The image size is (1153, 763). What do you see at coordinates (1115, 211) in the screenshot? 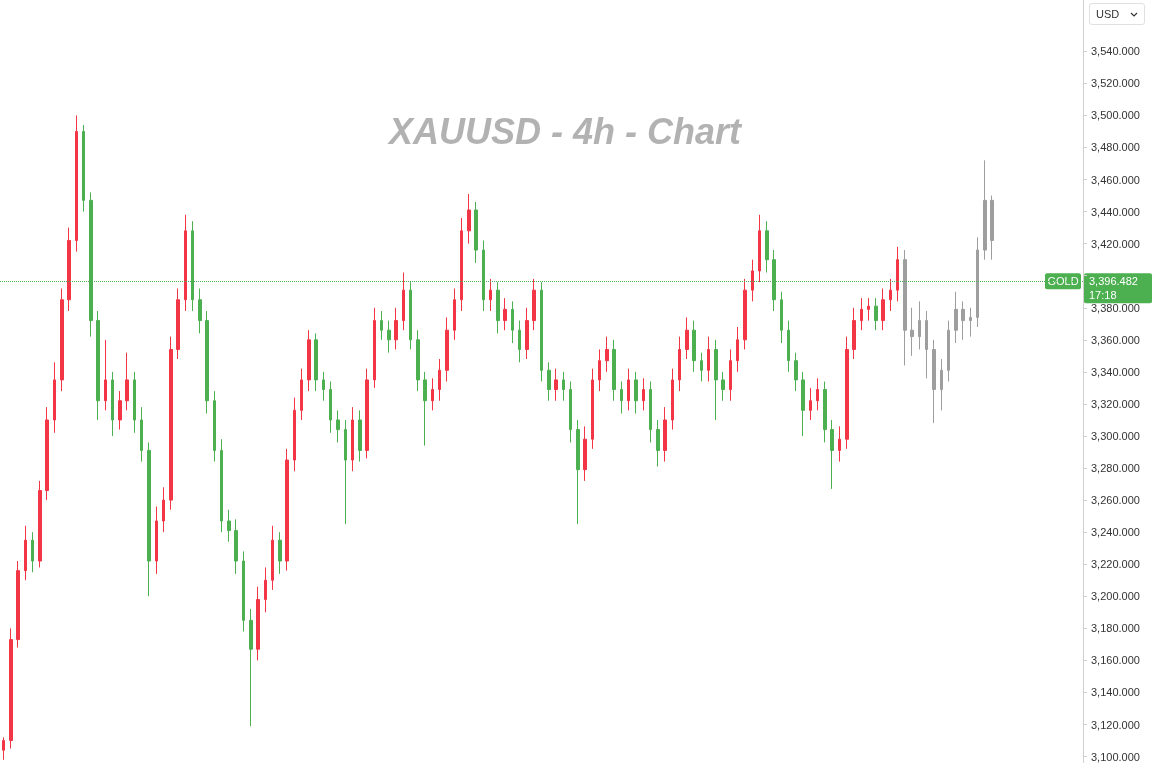
I see `y-tick-label: 3,440.000` at bounding box center [1115, 211].